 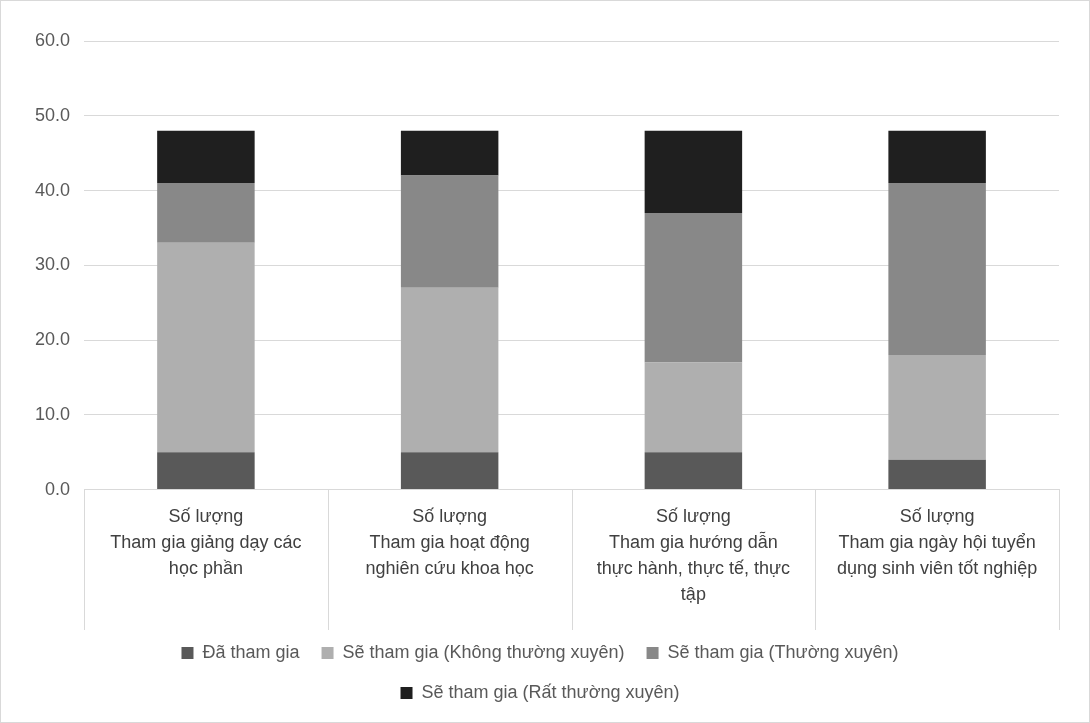 What do you see at coordinates (206, 541) in the screenshot?
I see `x-tick-label: Số lượng Tham gia giảng dạy các học phần` at bounding box center [206, 541].